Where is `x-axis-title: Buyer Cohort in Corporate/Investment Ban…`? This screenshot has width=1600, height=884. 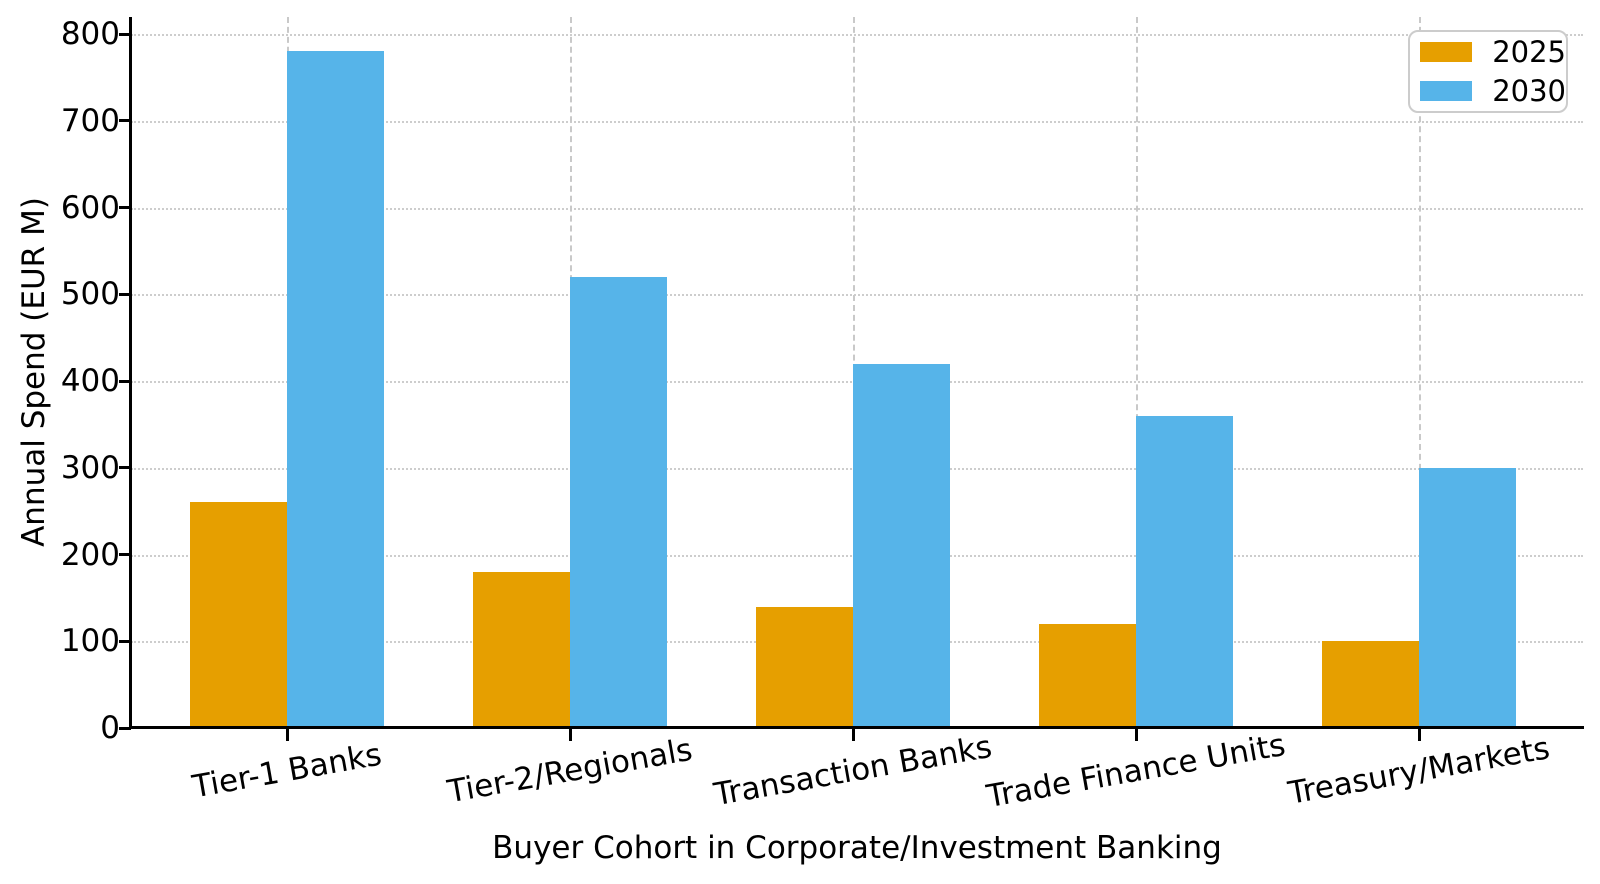 x-axis-title: Buyer Cohort in Corporate/Investment Ban… is located at coordinates (857, 848).